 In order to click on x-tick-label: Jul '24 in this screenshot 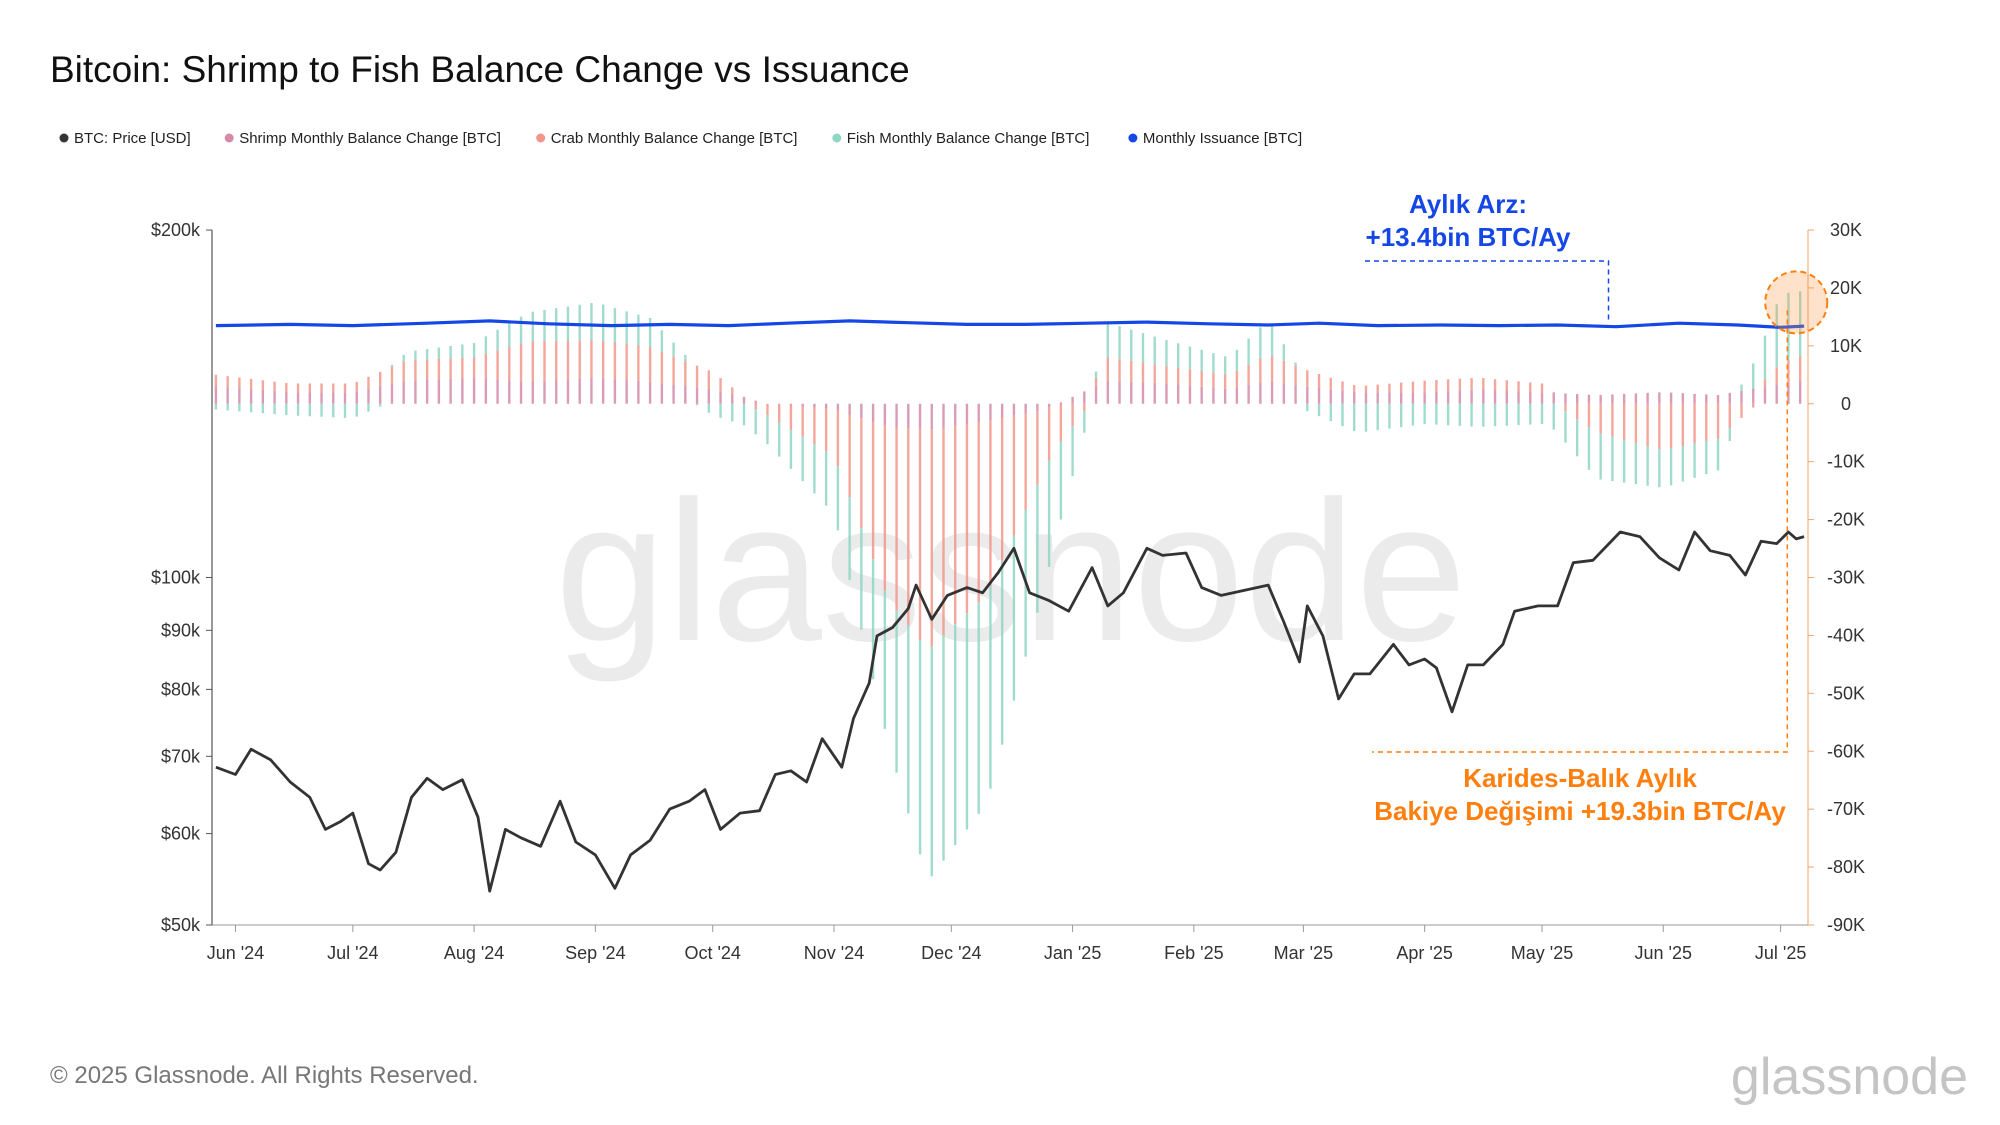, I will do `click(352, 953)`.